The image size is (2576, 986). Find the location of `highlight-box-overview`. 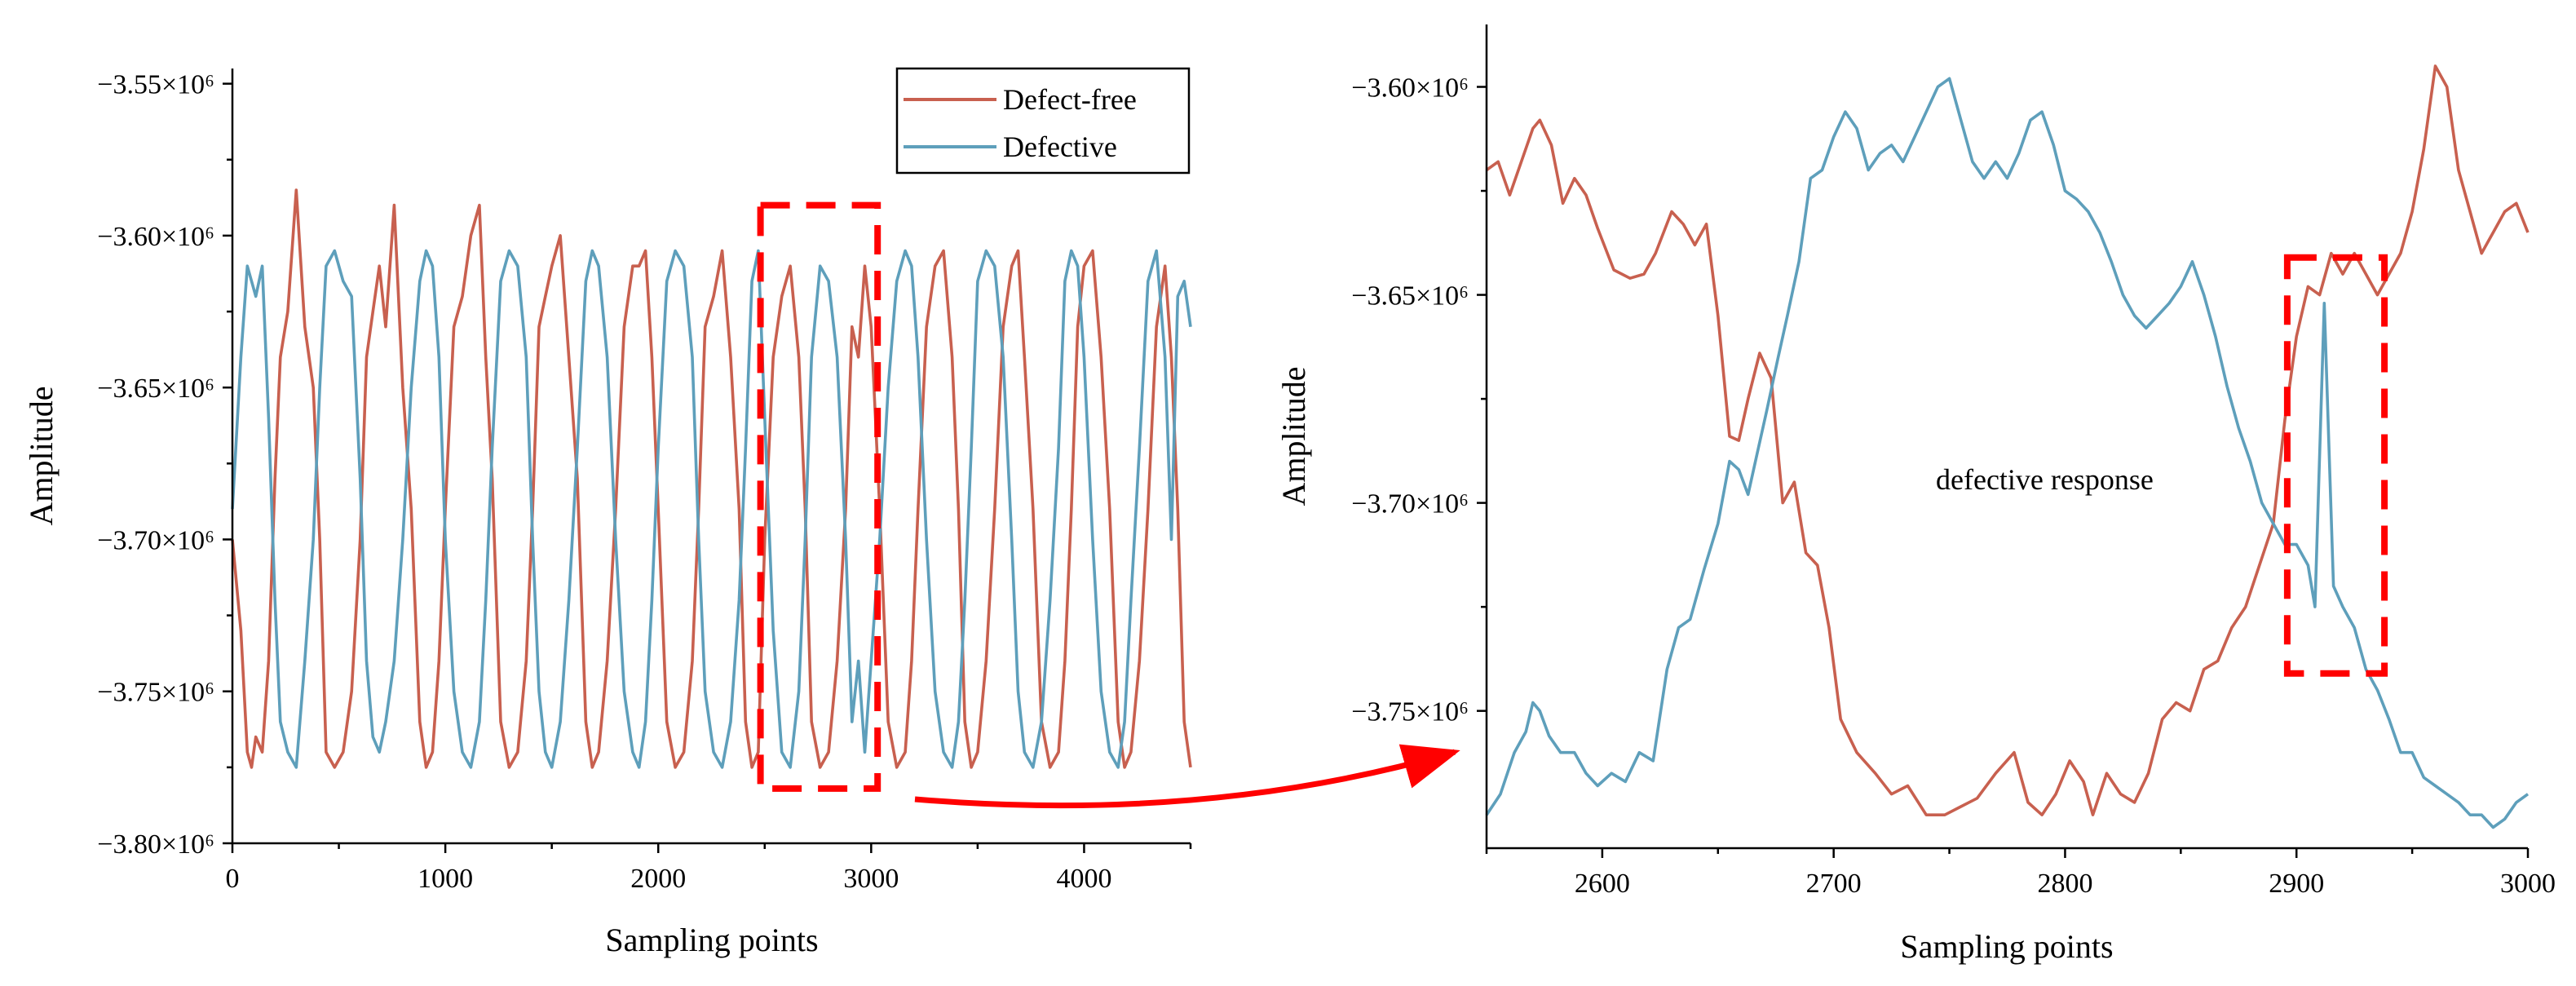

highlight-box-overview is located at coordinates (819, 496).